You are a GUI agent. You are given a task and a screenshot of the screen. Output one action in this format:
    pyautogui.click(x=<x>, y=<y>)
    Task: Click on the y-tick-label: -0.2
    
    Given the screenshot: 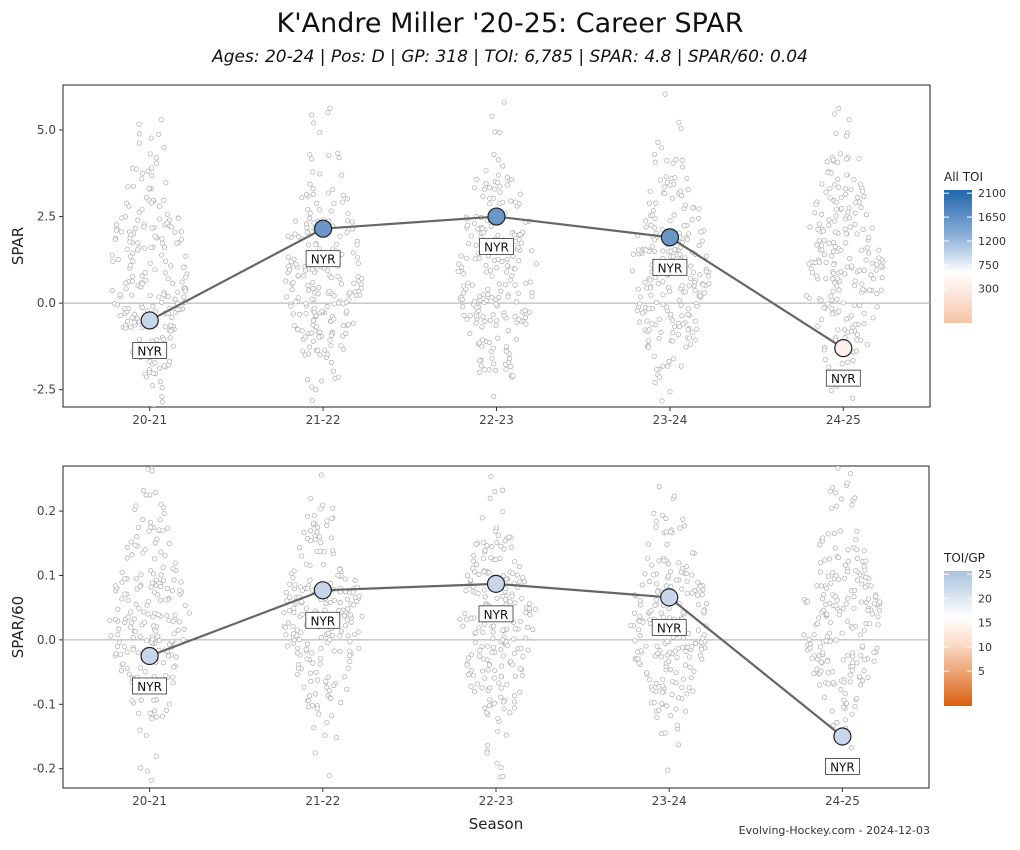 What is the action you would take?
    pyautogui.click(x=44, y=769)
    